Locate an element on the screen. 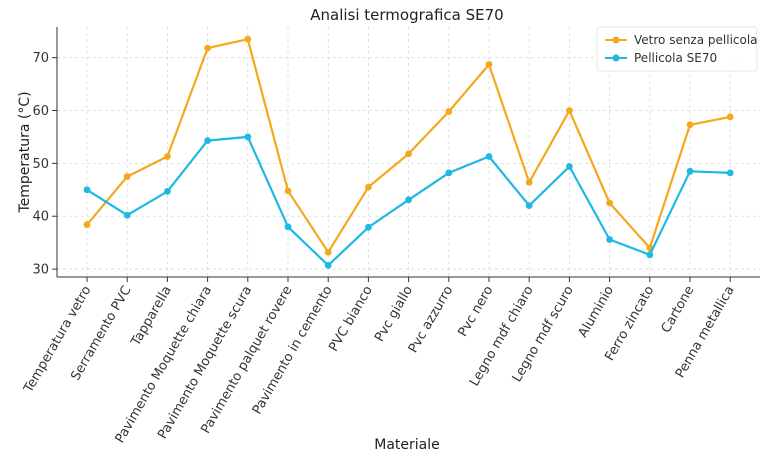 This screenshot has width=768, height=460. y-tick-label: 60 is located at coordinates (40, 111).